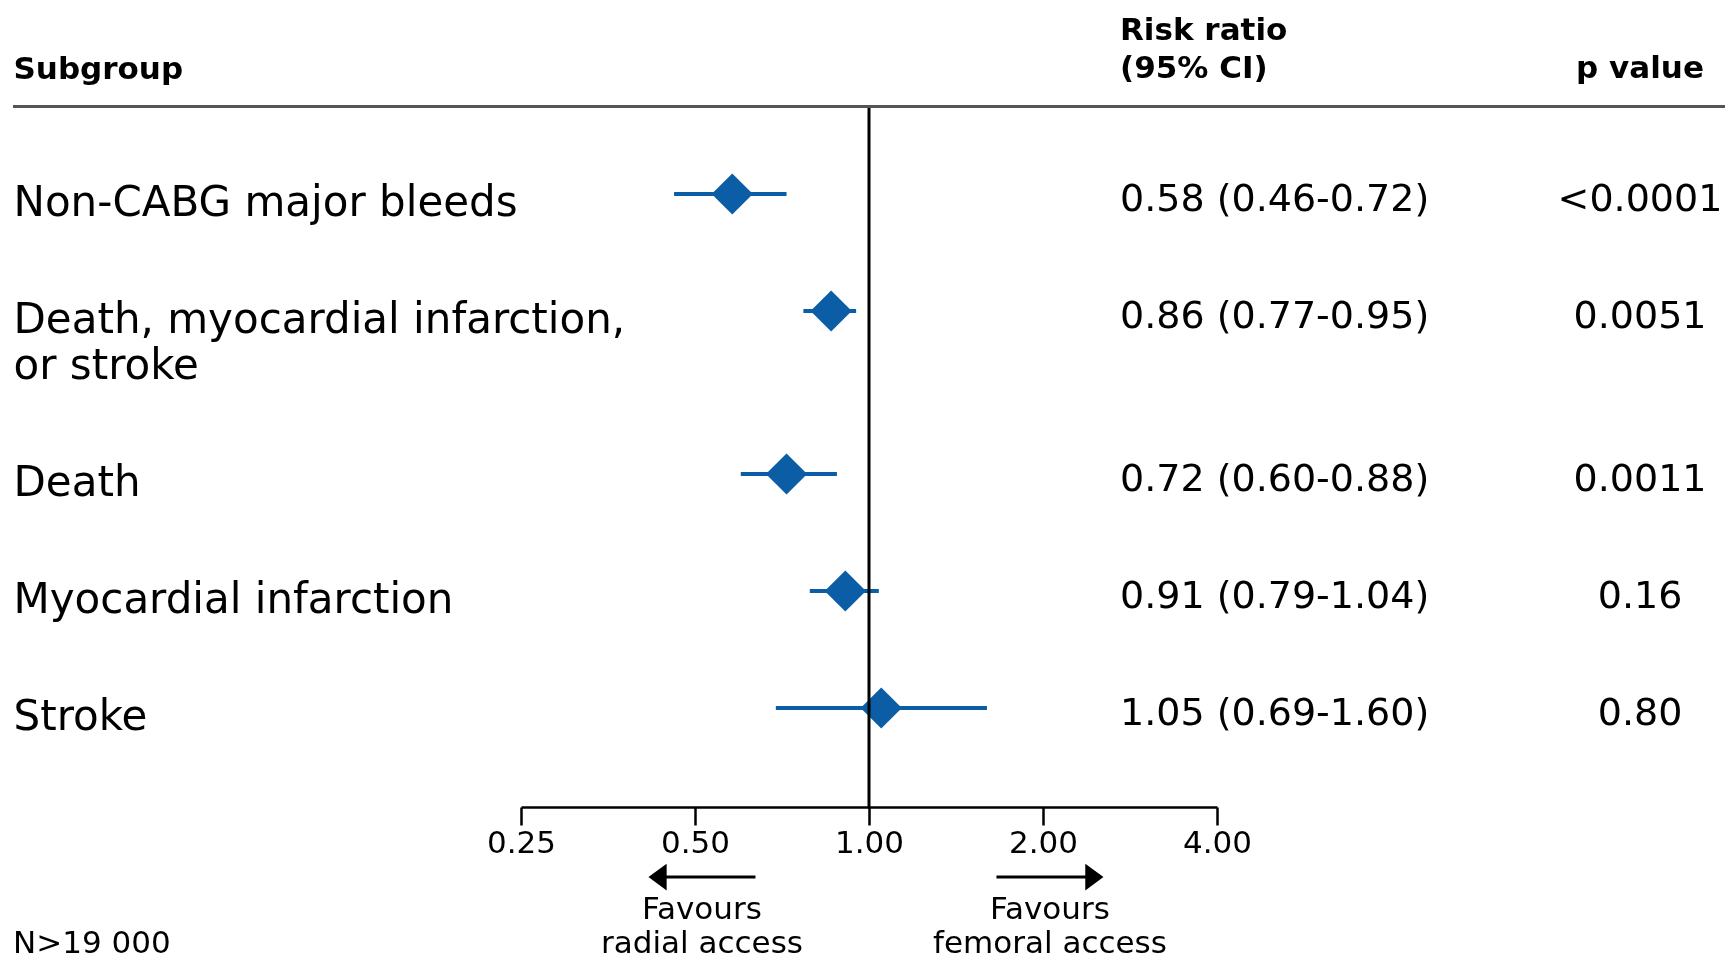  Describe the element at coordinates (1204, 48) in the screenshot. I see `text: Risk ratio (95% CI)` at that location.